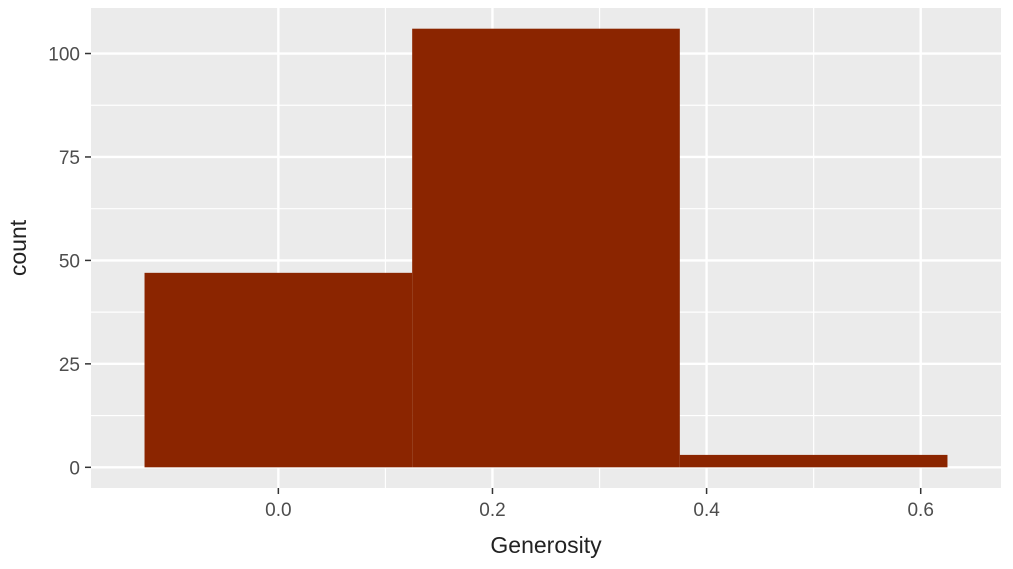 This screenshot has width=1013, height=569. What do you see at coordinates (920, 510) in the screenshot?
I see `x-tick-label: 0.6` at bounding box center [920, 510].